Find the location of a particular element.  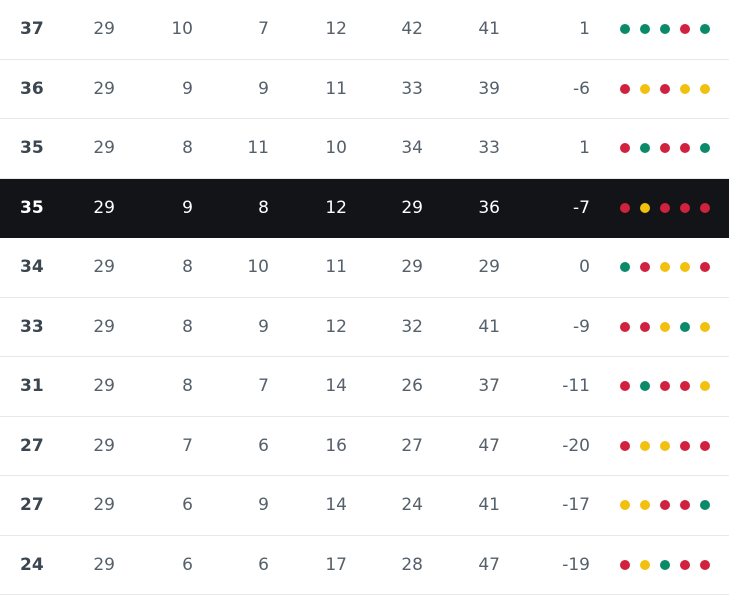

goal-difference: -11 is located at coordinates (576, 386).